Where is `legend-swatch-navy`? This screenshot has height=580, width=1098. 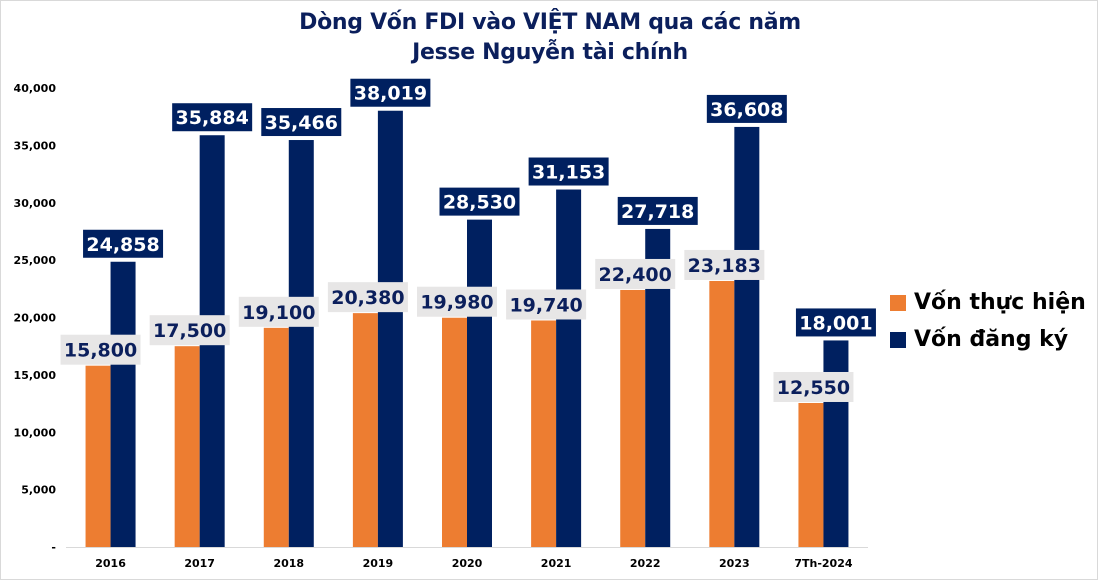
legend-swatch-navy is located at coordinates (898, 339).